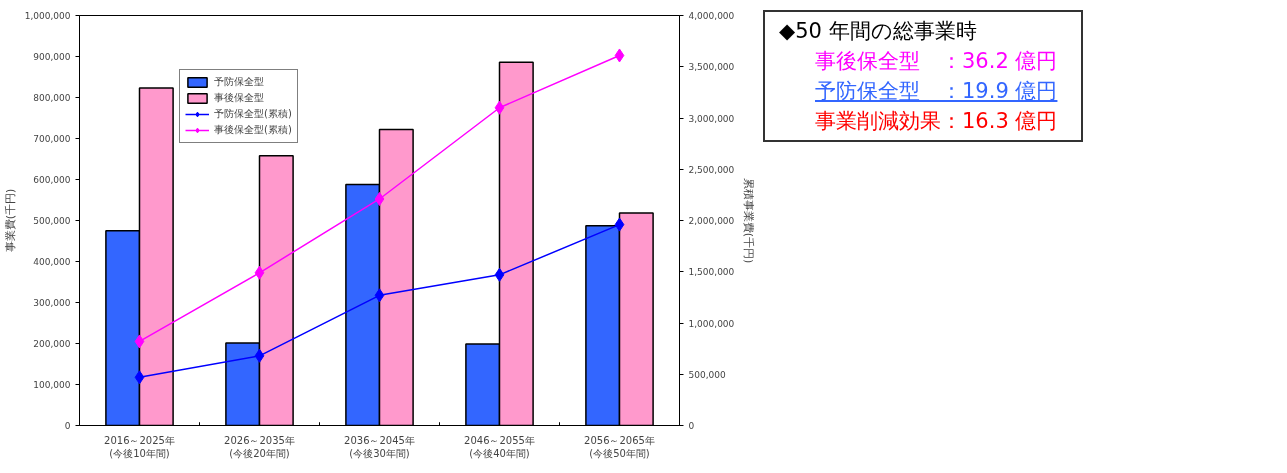  I want to click on text: 事業削減効果：16.3 億円, so click(936, 121).